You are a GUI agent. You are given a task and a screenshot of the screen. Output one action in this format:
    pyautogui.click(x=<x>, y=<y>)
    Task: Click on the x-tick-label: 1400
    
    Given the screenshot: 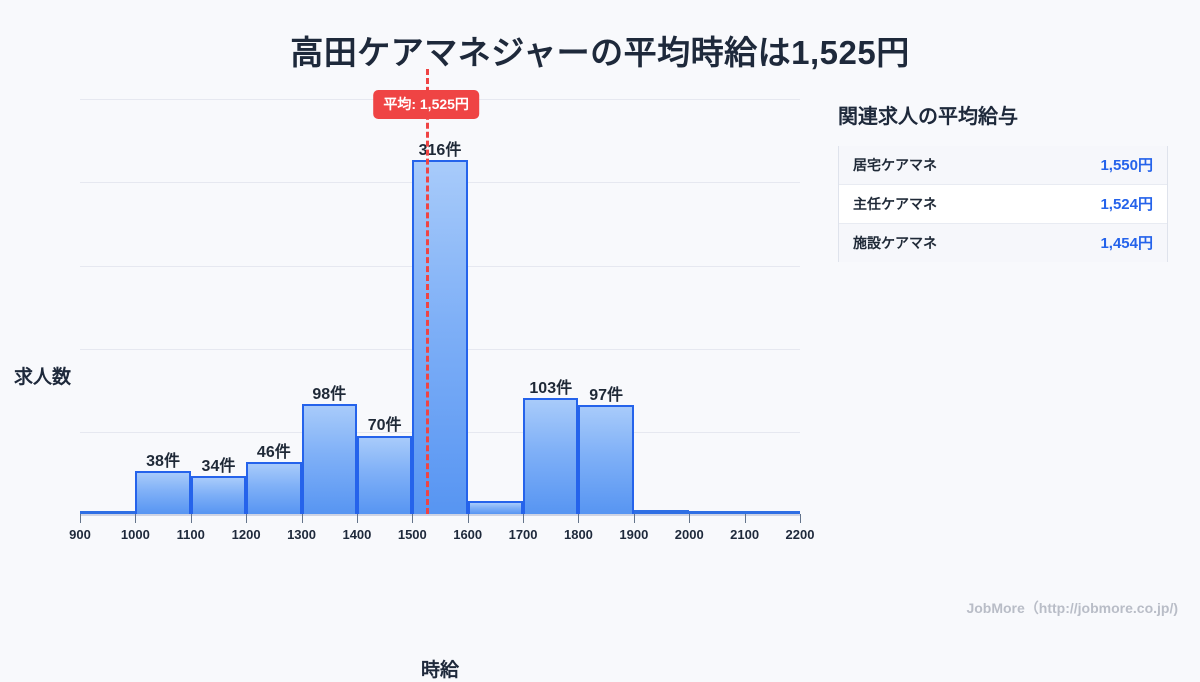 What is the action you would take?
    pyautogui.click(x=357, y=534)
    